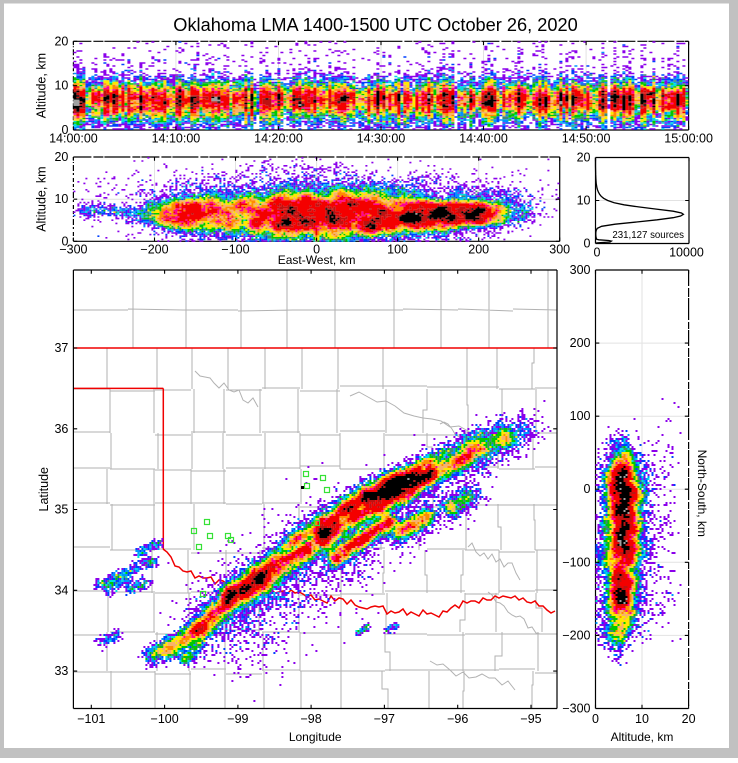  Describe the element at coordinates (530, 719) in the screenshot. I see `svg-text: −95` at that location.